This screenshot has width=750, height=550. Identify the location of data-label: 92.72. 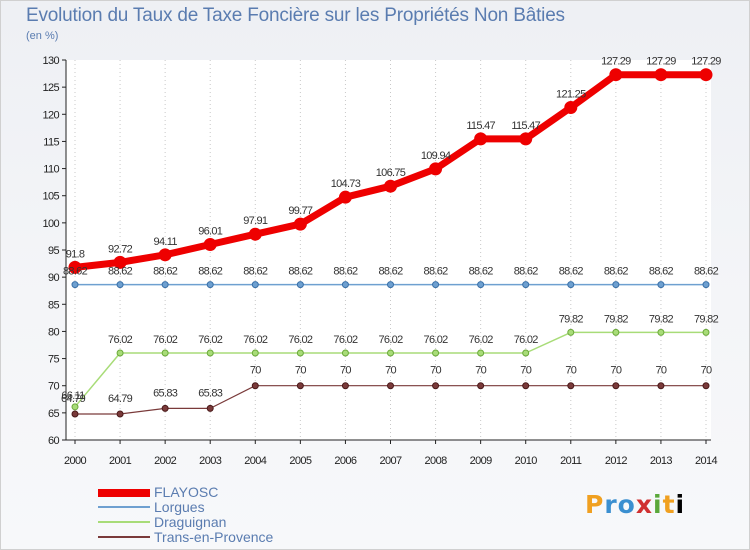
(120, 249).